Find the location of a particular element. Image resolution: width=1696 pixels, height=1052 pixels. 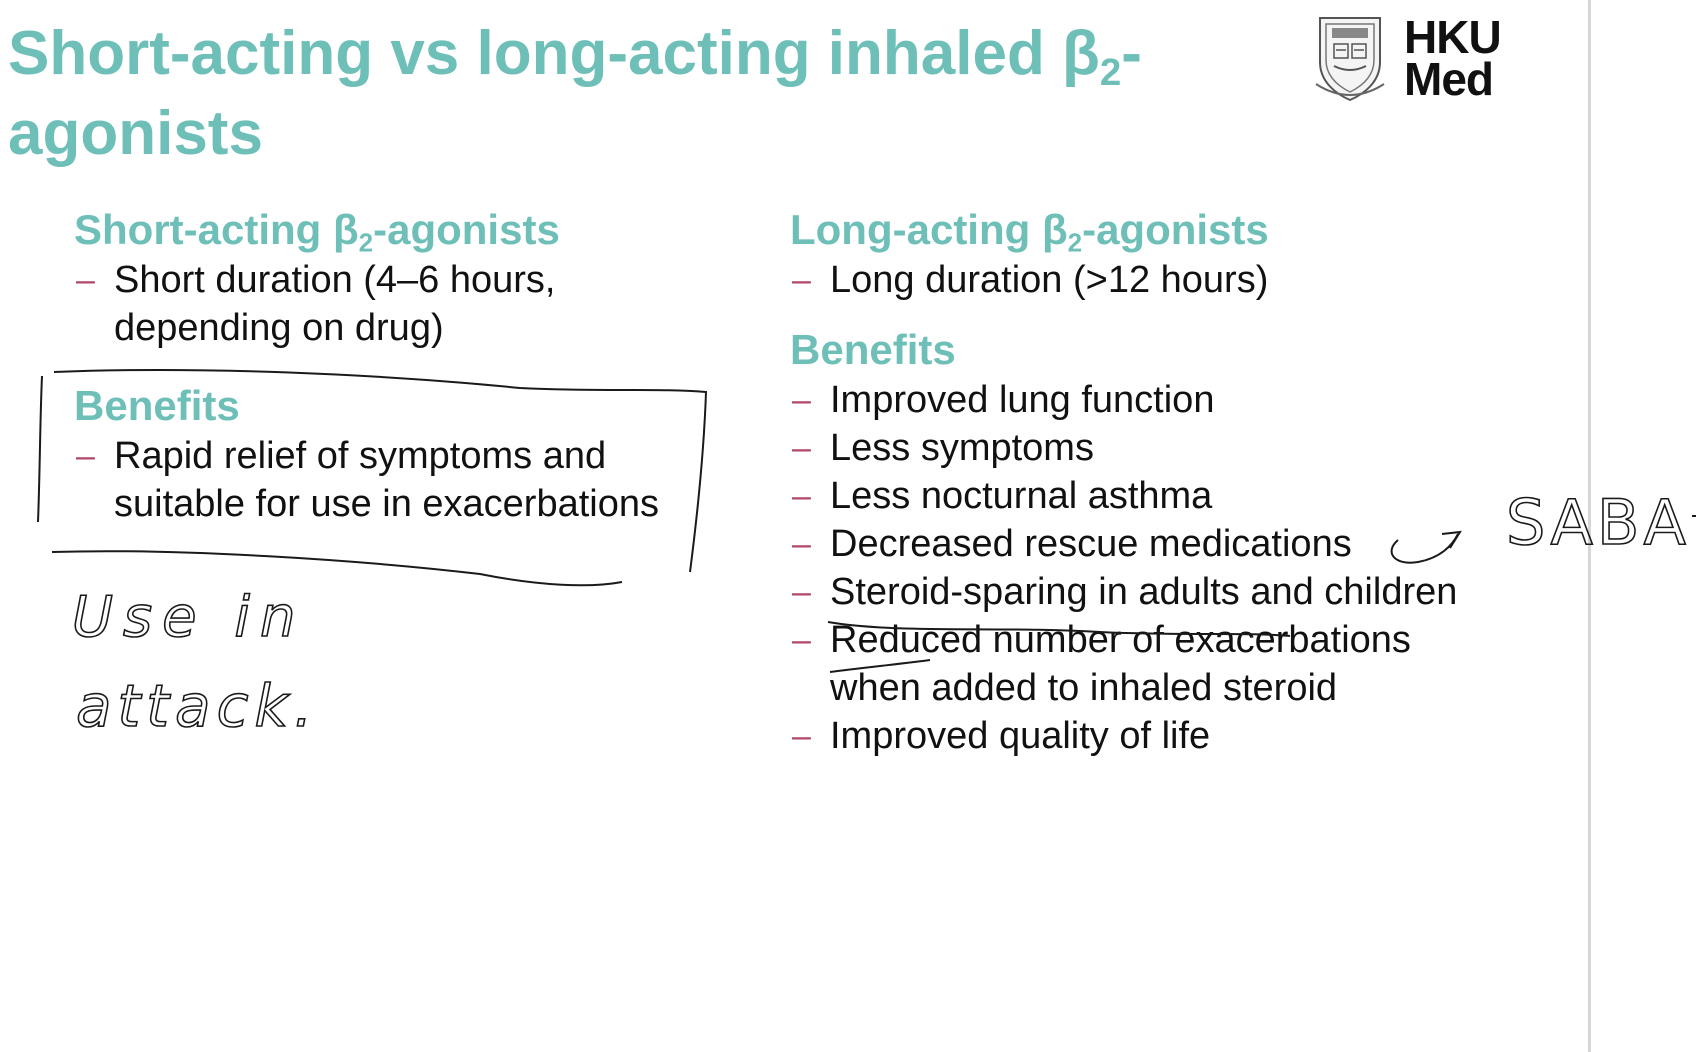

list-item: – Improved lung function is located at coordinates (1135, 400).